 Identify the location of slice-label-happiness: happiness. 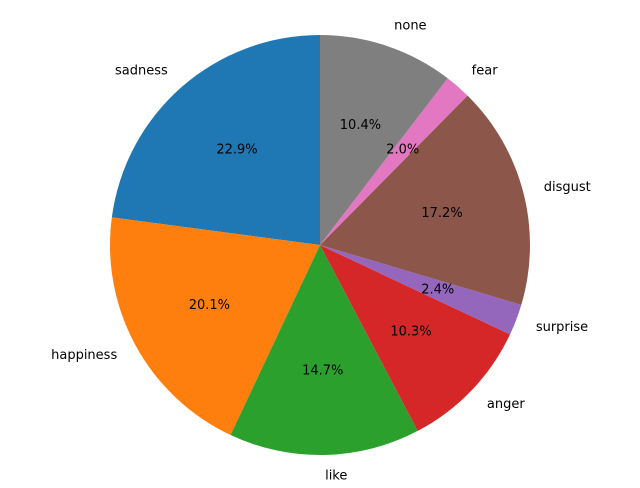
(84, 355).